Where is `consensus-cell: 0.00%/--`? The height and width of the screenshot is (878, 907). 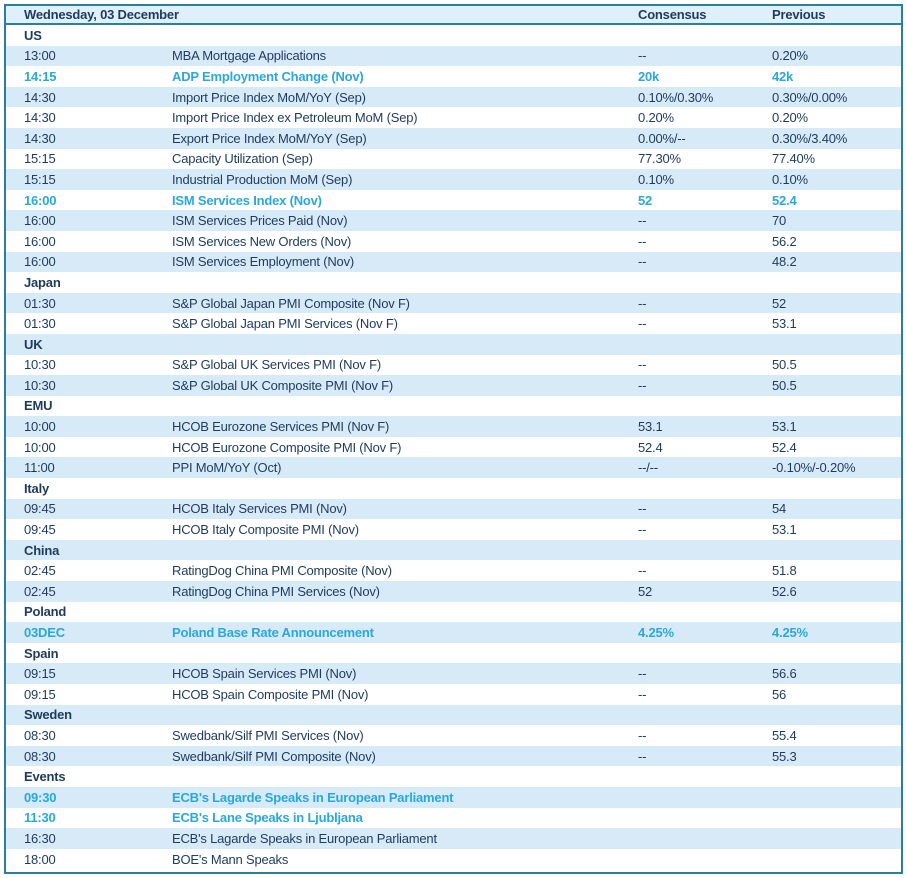 consensus-cell: 0.00%/-- is located at coordinates (662, 138).